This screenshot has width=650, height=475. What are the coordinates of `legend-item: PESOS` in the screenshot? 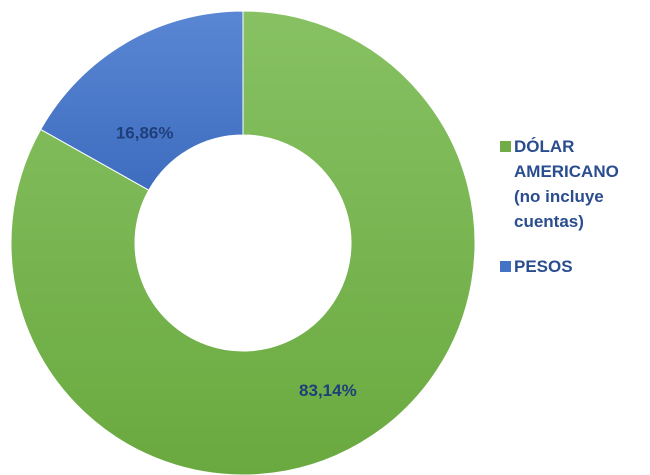 It's located at (575, 267).